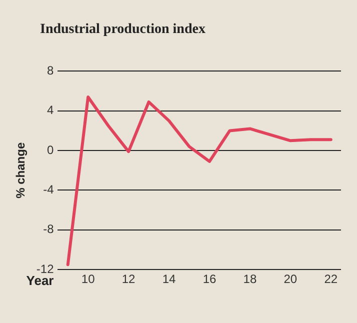 The height and width of the screenshot is (323, 357). Describe the element at coordinates (331, 279) in the screenshot. I see `x-tick-label: 22` at that location.